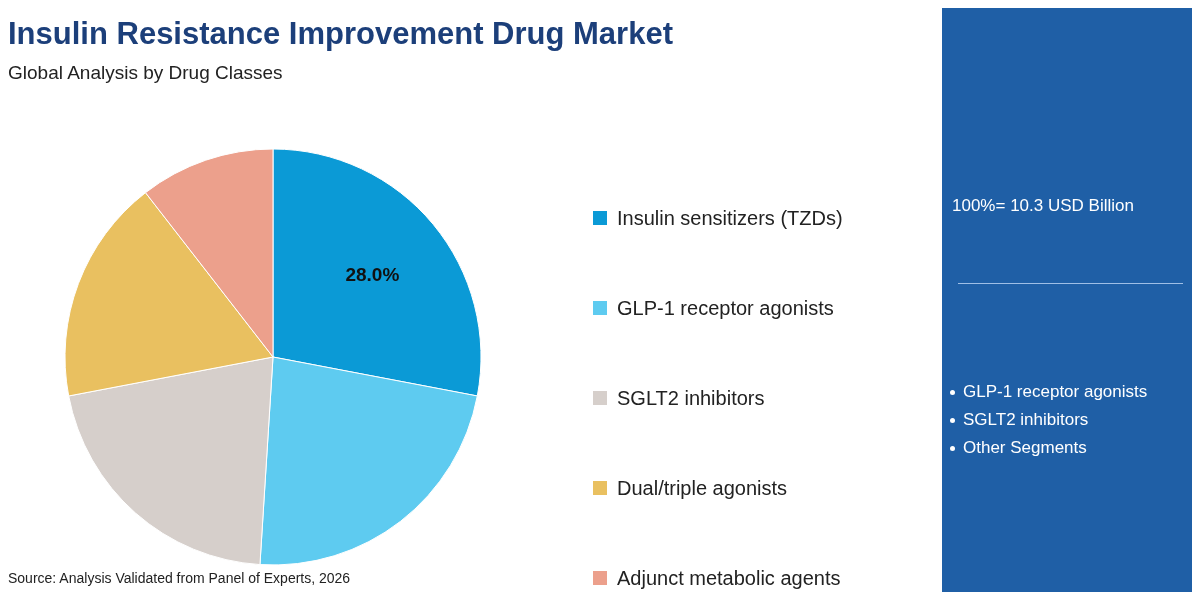 The image size is (1200, 600). I want to click on chart-title: Insulin Resistance Improvement Drug Market, so click(340, 34).